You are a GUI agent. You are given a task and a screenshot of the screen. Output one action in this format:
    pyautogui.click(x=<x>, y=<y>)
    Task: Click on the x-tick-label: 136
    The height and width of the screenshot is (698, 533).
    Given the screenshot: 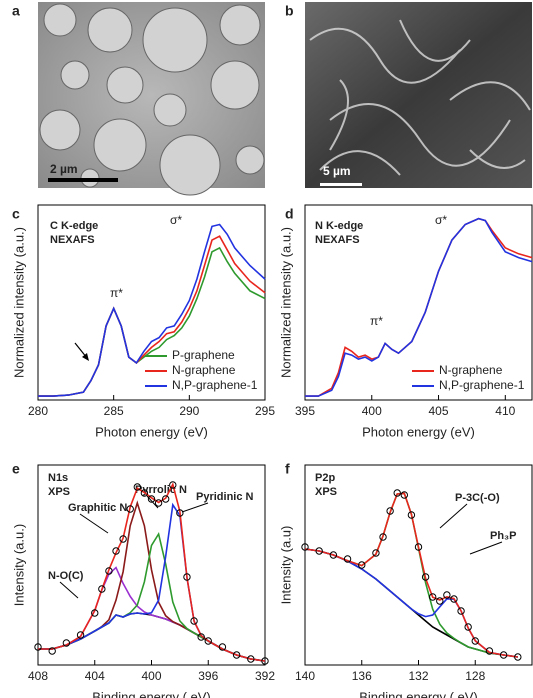 What is the action you would take?
    pyautogui.click(x=362, y=676)
    